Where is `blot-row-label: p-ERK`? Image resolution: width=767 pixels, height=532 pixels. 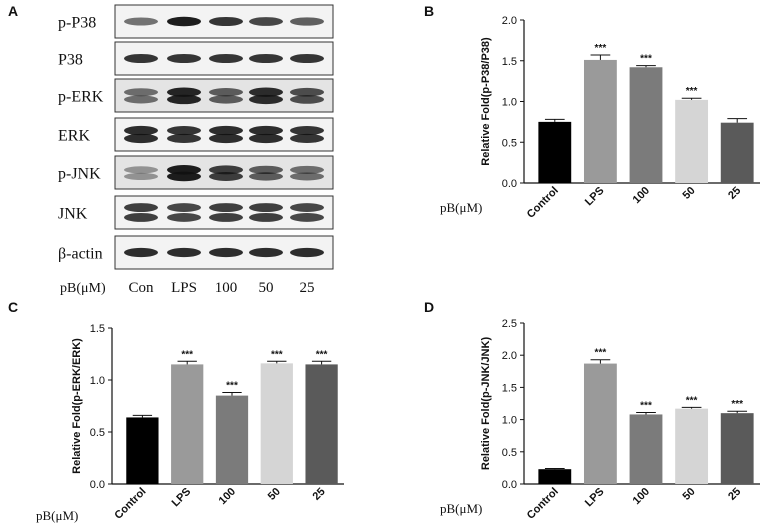
blot-row-label: p-ERK is located at coordinates (81, 97).